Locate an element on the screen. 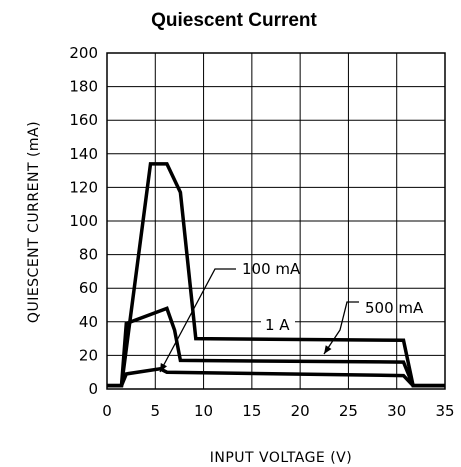  y-tick-label: 120 is located at coordinates (83, 187).